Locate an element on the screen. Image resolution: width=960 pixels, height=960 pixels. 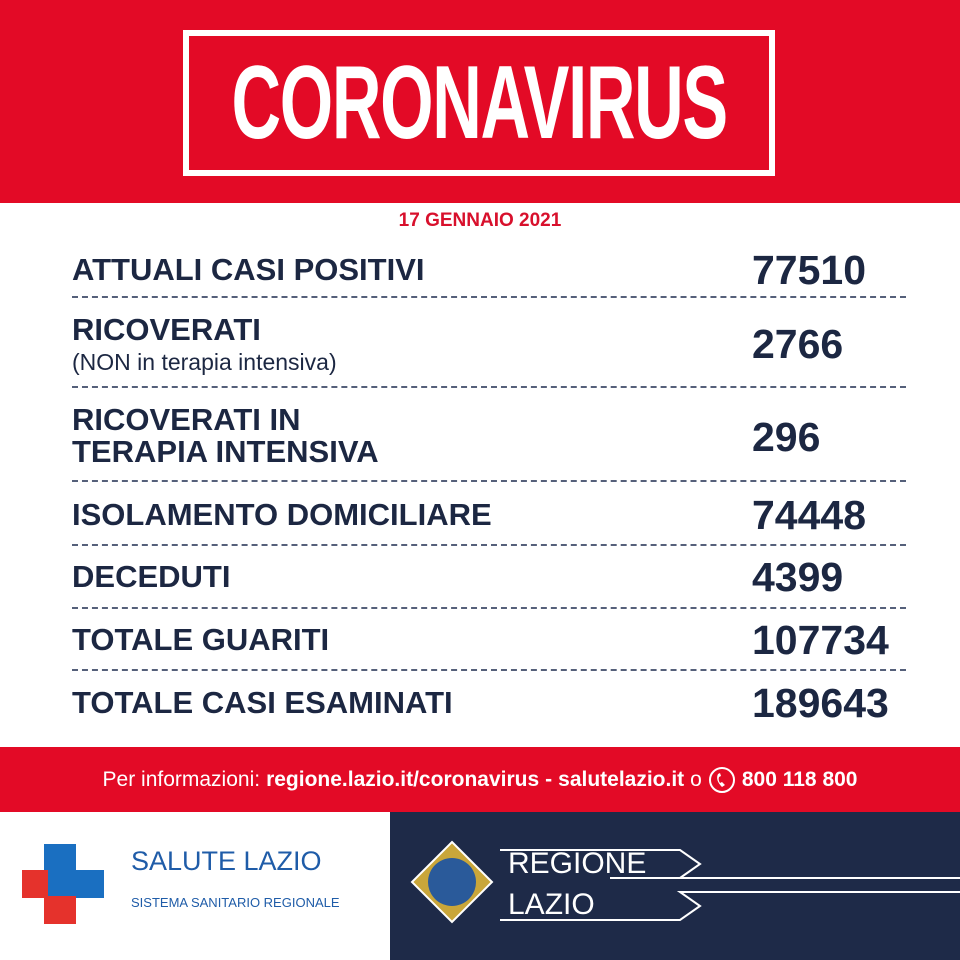
right-logo-line: REGIONE is located at coordinates (577, 863).